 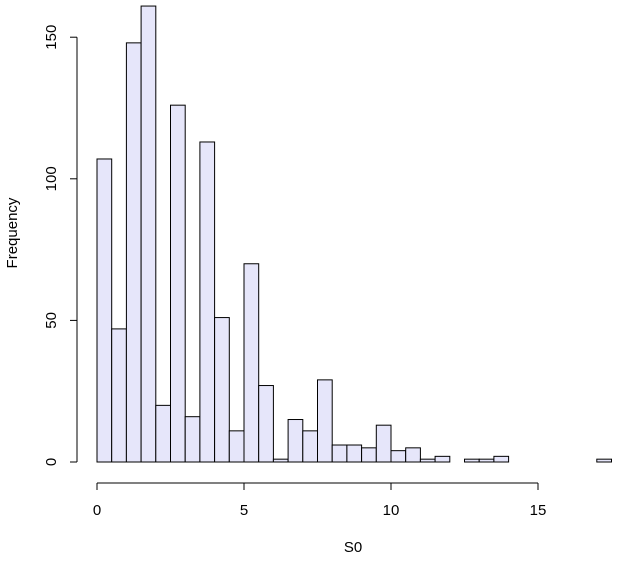 I want to click on y-tick-label: 150, so click(x=51, y=37).